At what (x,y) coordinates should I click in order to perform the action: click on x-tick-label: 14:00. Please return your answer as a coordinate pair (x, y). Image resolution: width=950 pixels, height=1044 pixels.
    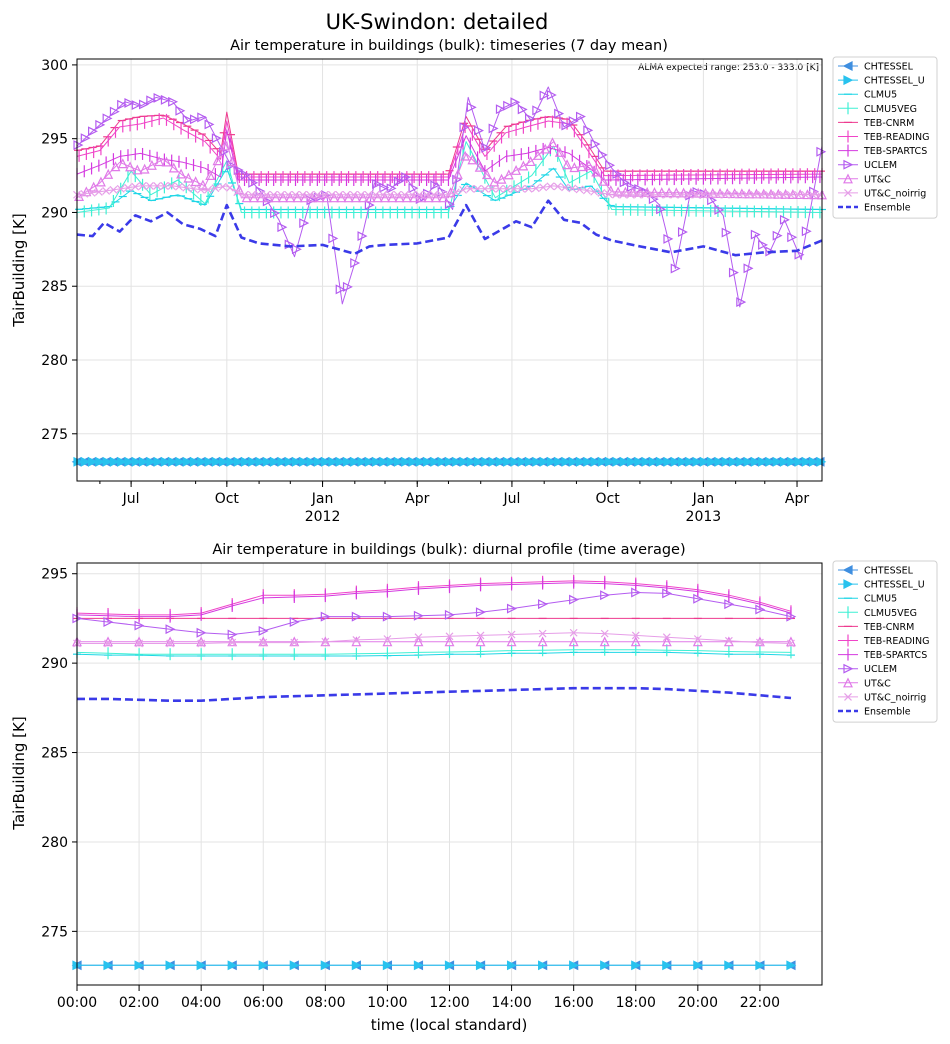
    Looking at the image, I should click on (511, 1003).